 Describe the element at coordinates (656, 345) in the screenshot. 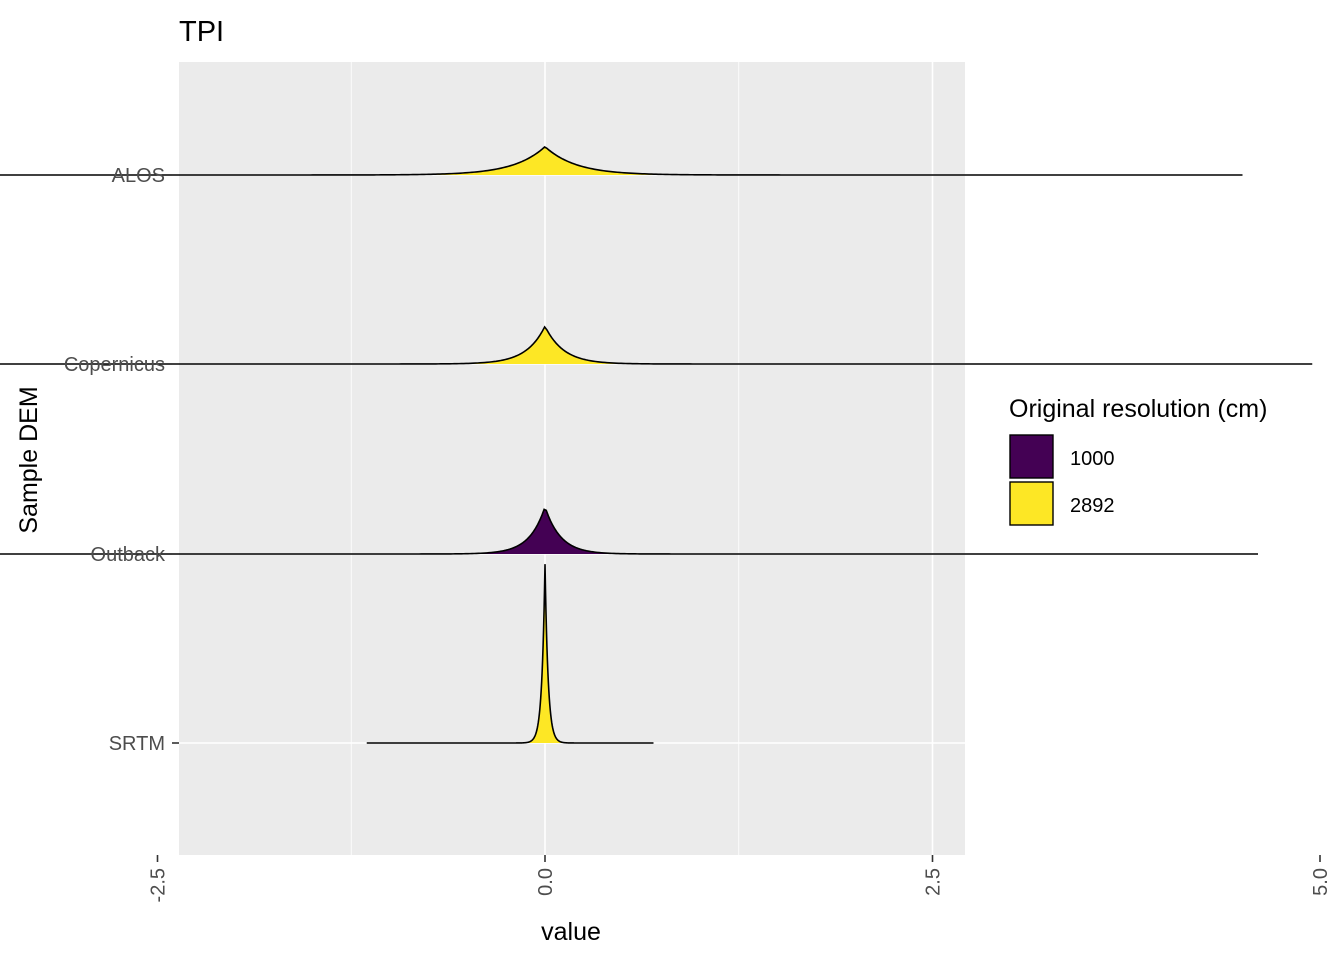

I see `ridge-outline-copernicus` at that location.